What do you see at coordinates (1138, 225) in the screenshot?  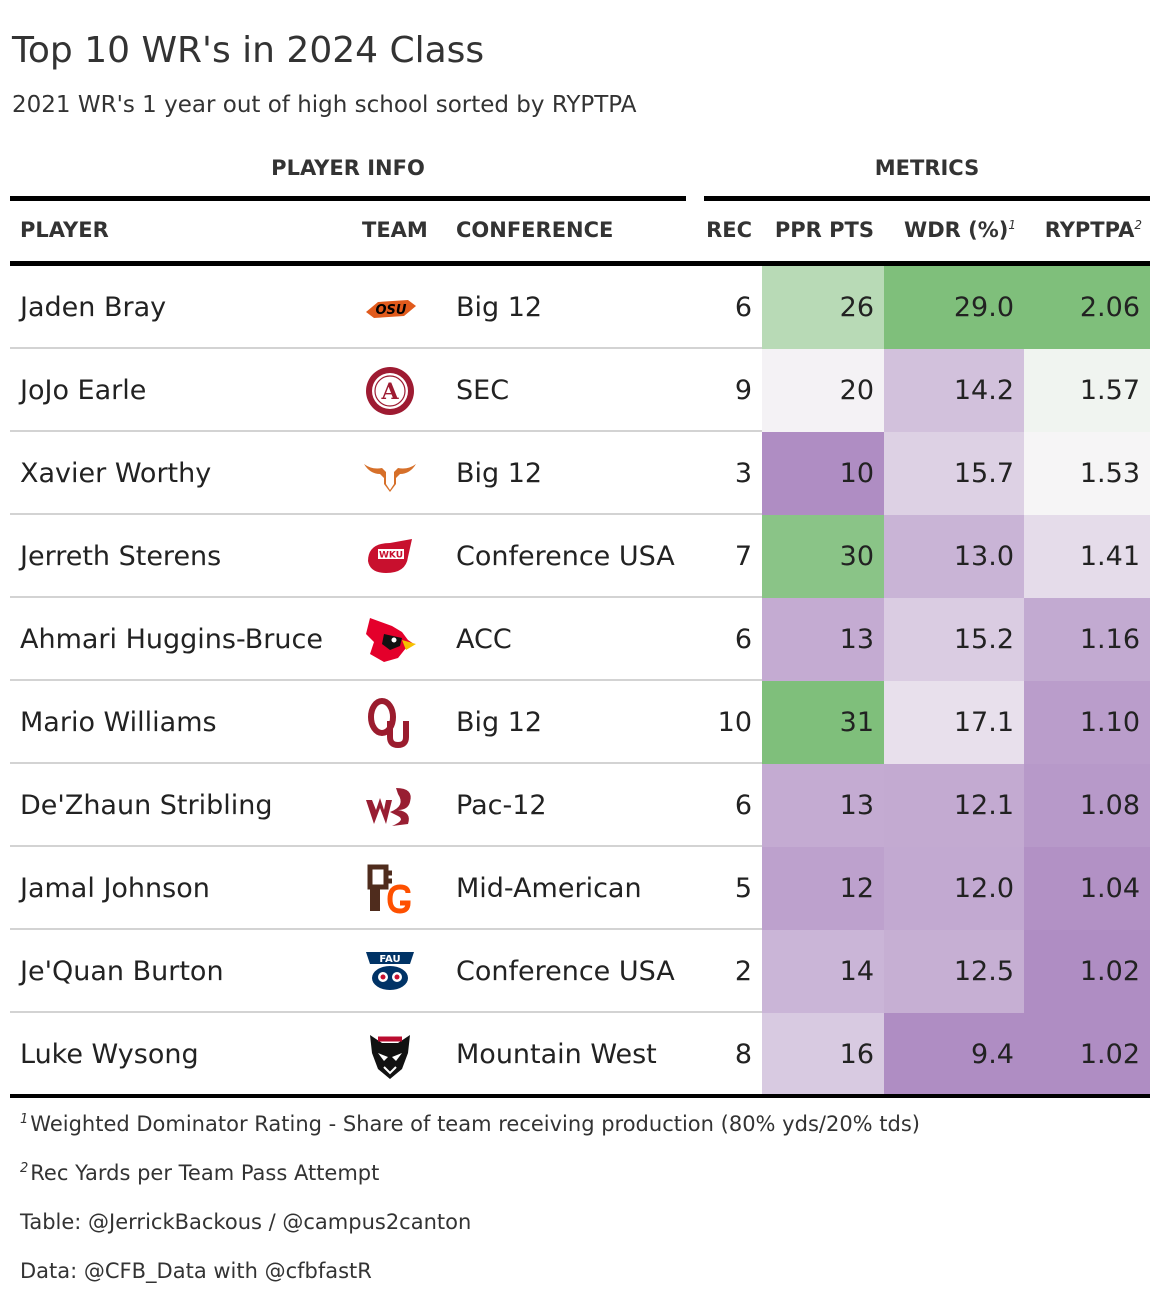 I see `col-header-ryptpa-footnote-mark: 2` at bounding box center [1138, 225].